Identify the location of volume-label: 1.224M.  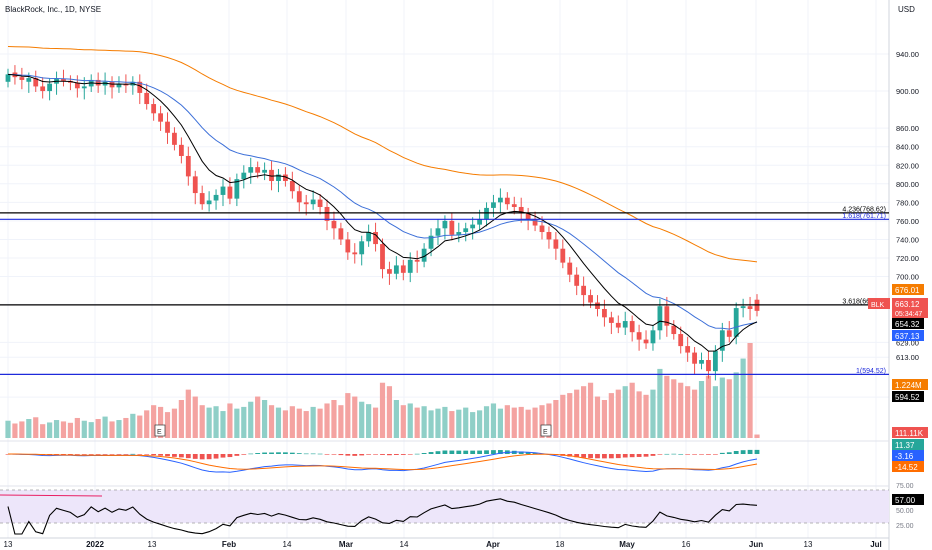
(910, 384).